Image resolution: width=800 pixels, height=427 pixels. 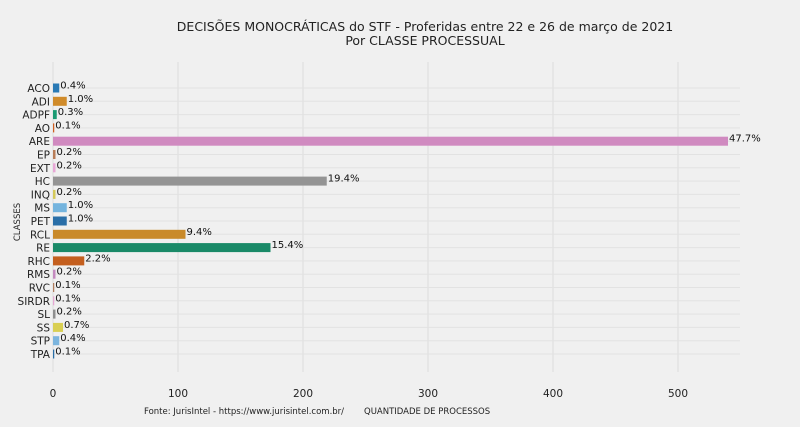 What do you see at coordinates (54, 194) in the screenshot?
I see `bar-inq` at bounding box center [54, 194].